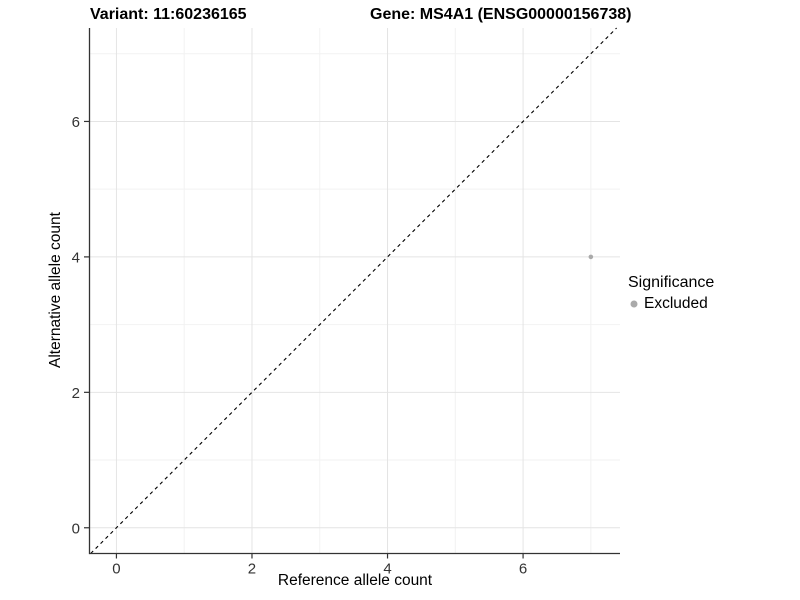 The height and width of the screenshot is (600, 800). What do you see at coordinates (501, 14) in the screenshot?
I see `plot-title-gene: Gene: MS4A1 (ENSG00000156738)` at bounding box center [501, 14].